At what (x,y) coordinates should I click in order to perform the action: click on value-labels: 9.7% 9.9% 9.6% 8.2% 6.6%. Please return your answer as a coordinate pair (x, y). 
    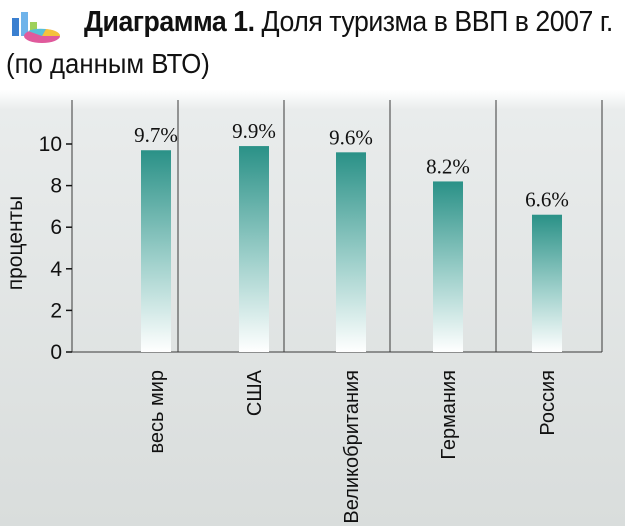
    Looking at the image, I should click on (351, 165).